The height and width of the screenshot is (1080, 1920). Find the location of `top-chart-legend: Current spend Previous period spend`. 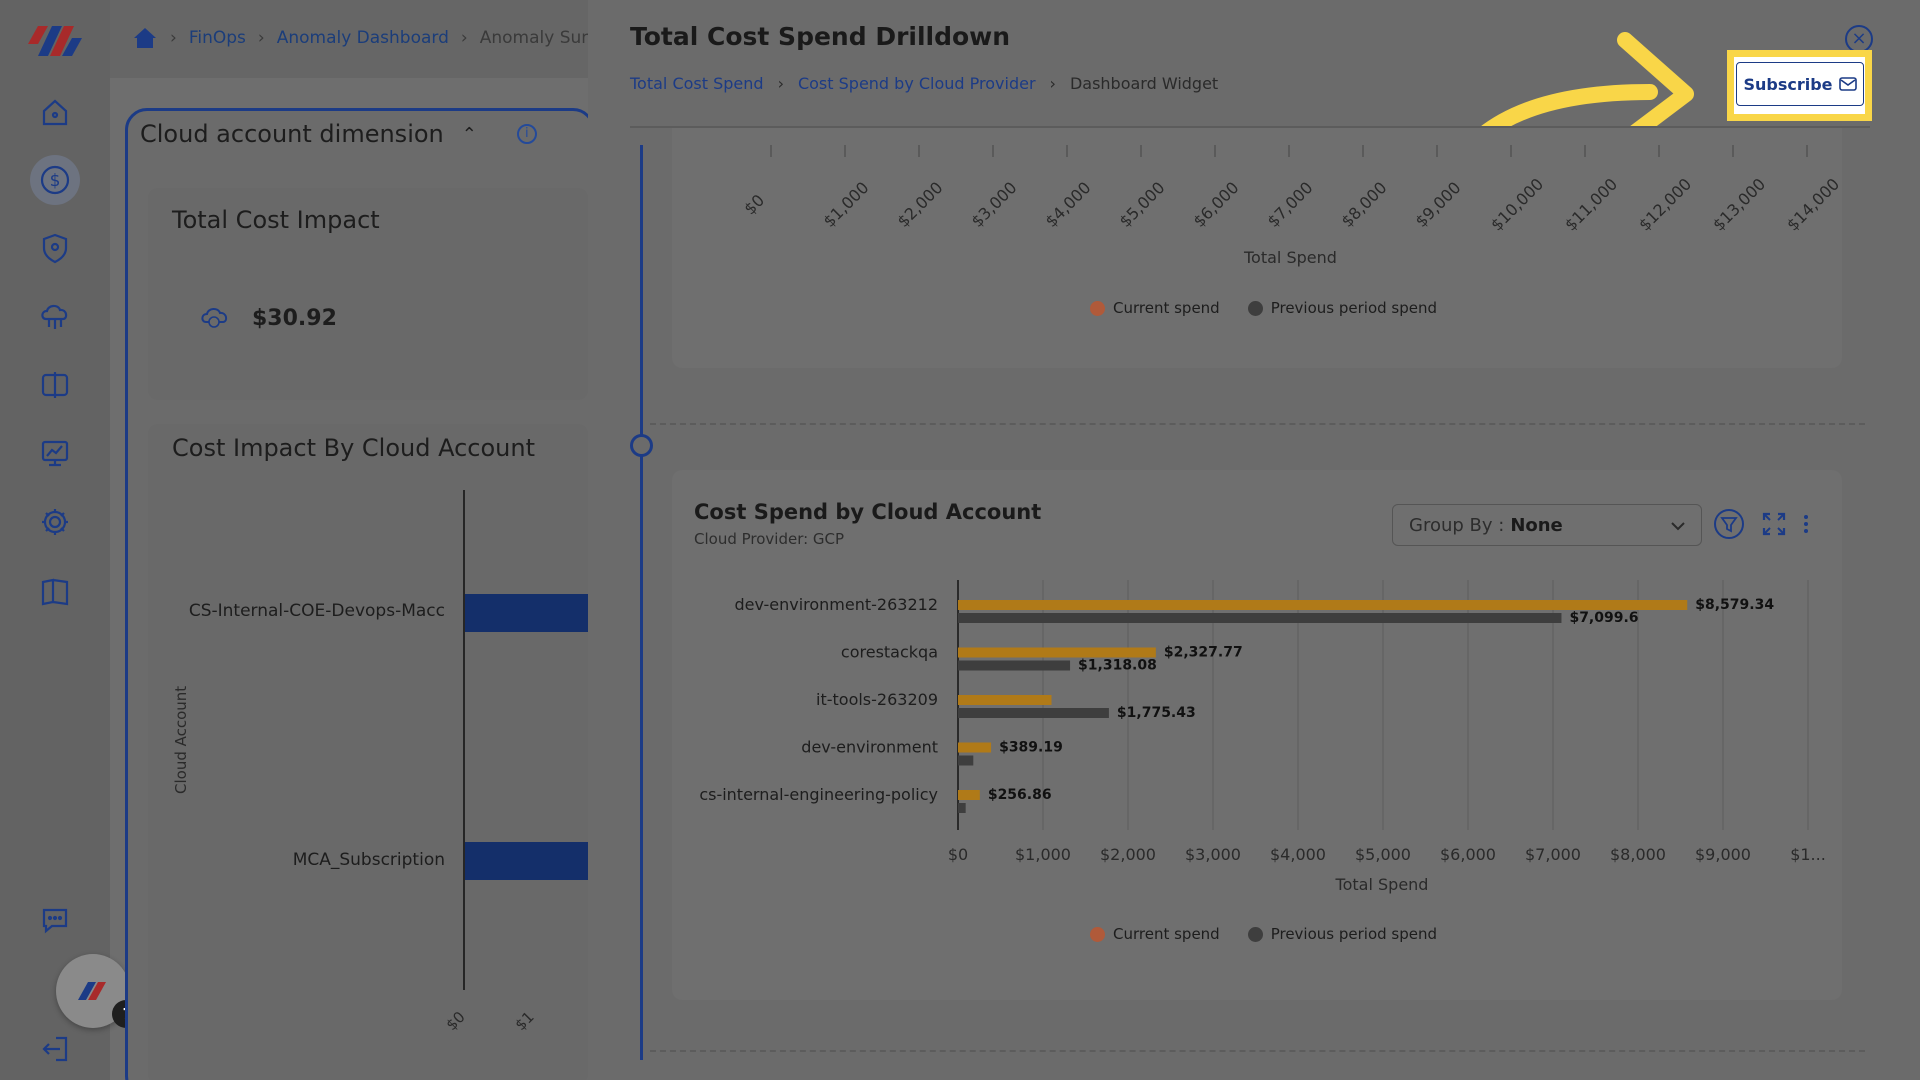

top-chart-legend: Current spend Previous period spend is located at coordinates (1263, 308).